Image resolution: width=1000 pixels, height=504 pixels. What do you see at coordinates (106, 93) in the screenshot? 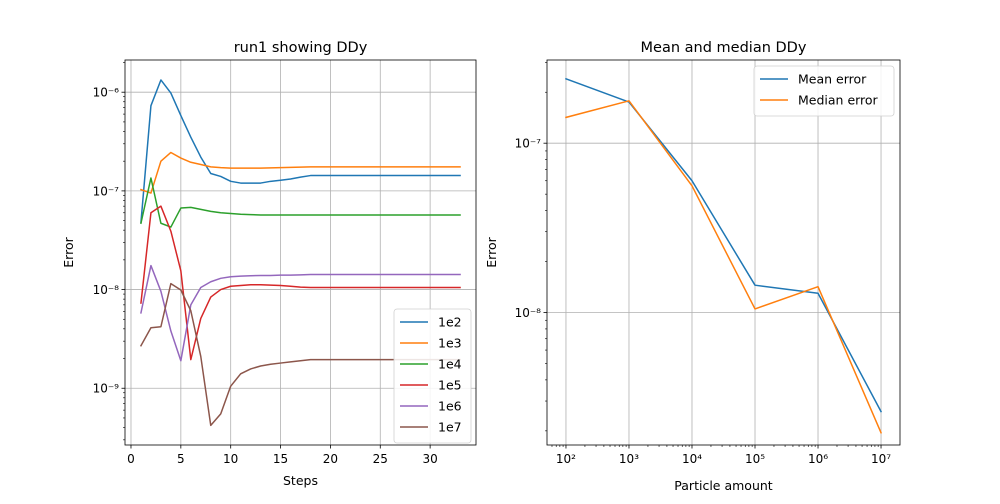
I see `y-tick-label: 10⁻⁶` at bounding box center [106, 93].